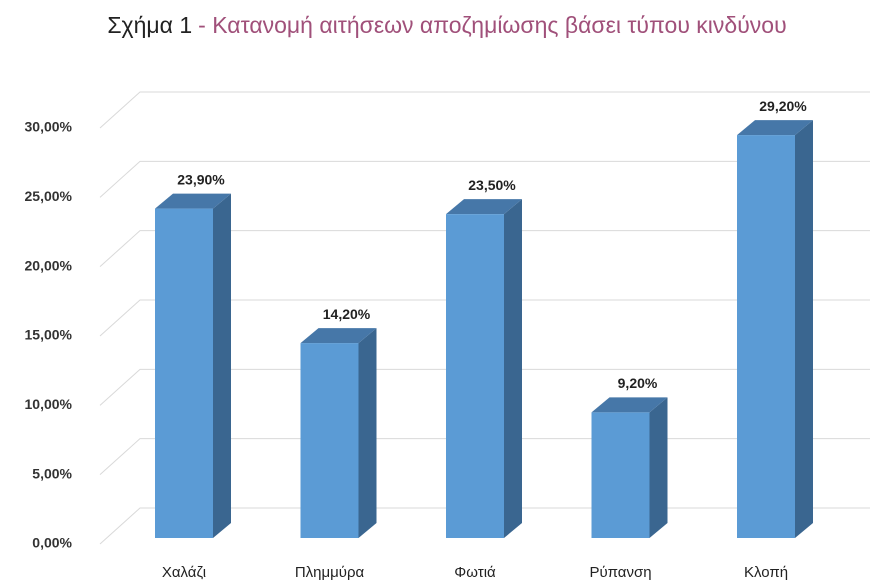 Image resolution: width=893 pixels, height=586 pixels. I want to click on value-label: 23,50%, so click(492, 185).